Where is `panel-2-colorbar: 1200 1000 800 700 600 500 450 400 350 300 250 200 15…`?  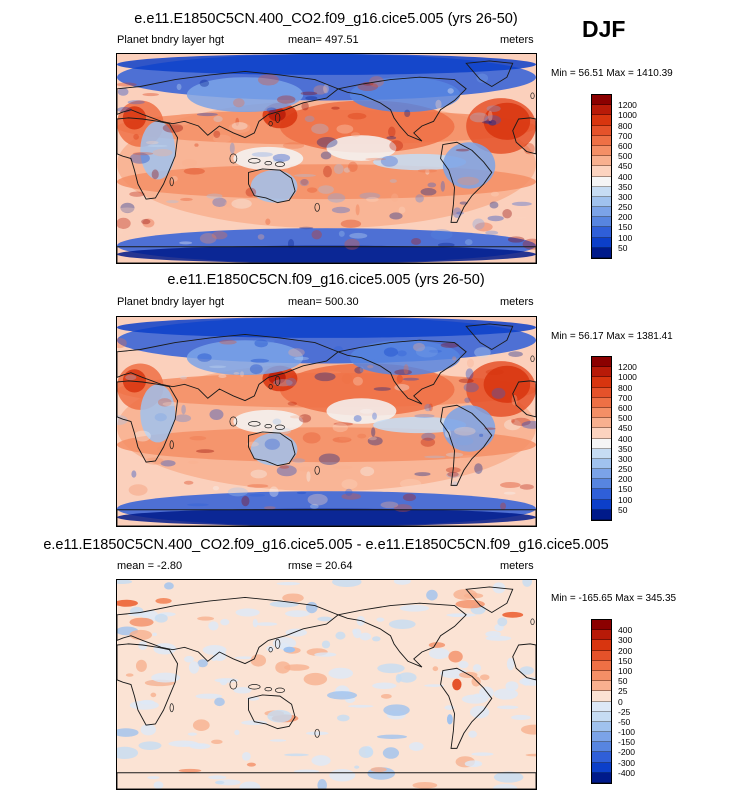
panel-2-colorbar: 1200 1000 800 700 600 500 450 400 350 300 250 200 15… is located at coordinates (614, 438).